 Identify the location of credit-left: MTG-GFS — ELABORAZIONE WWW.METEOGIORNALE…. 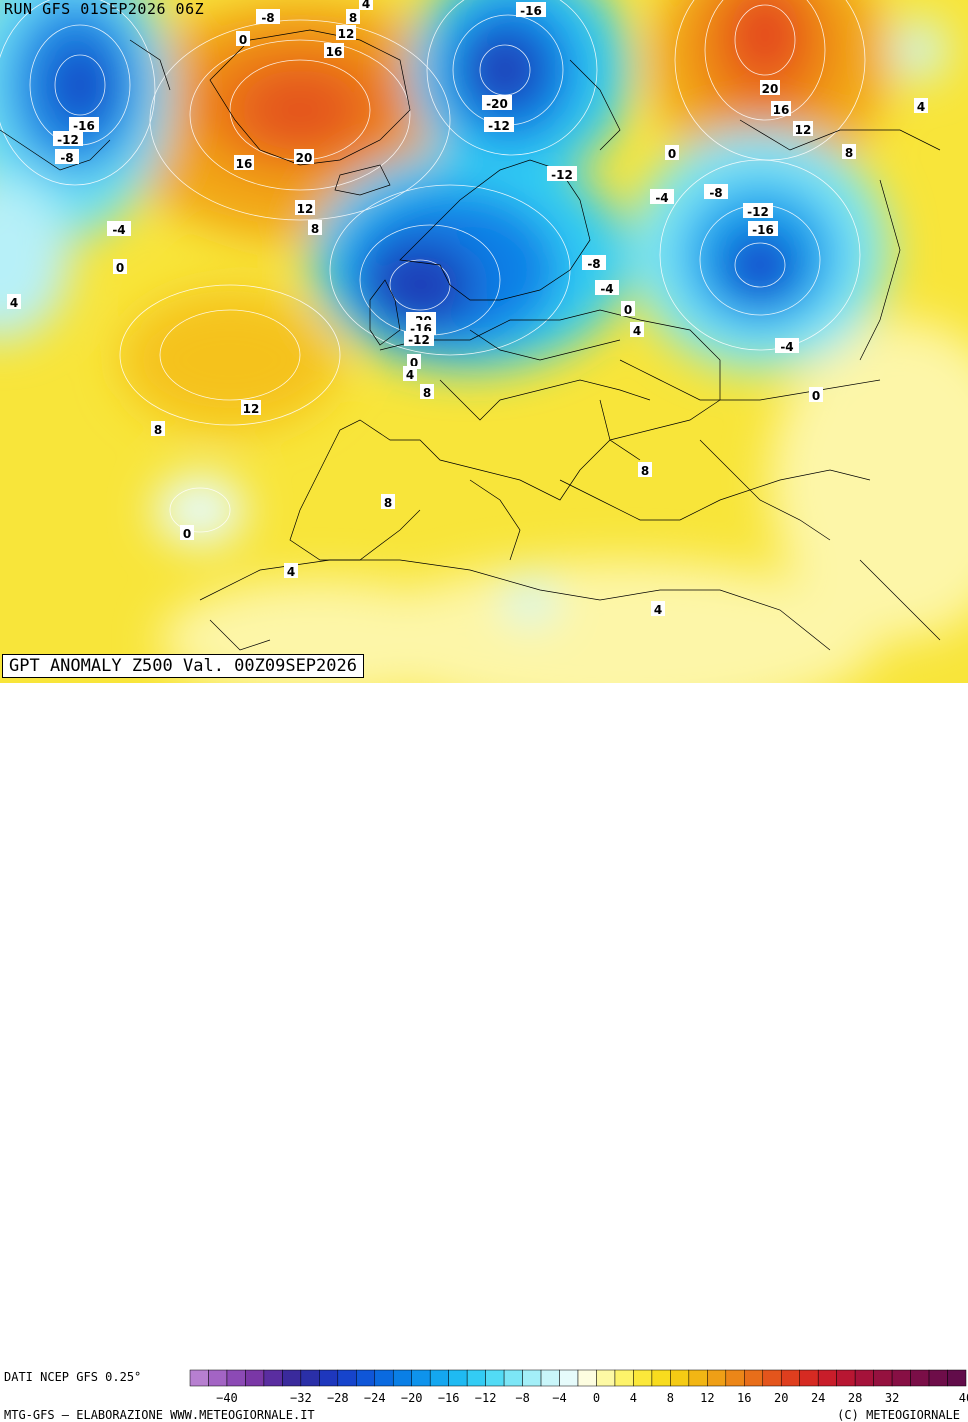
(159, 1415).